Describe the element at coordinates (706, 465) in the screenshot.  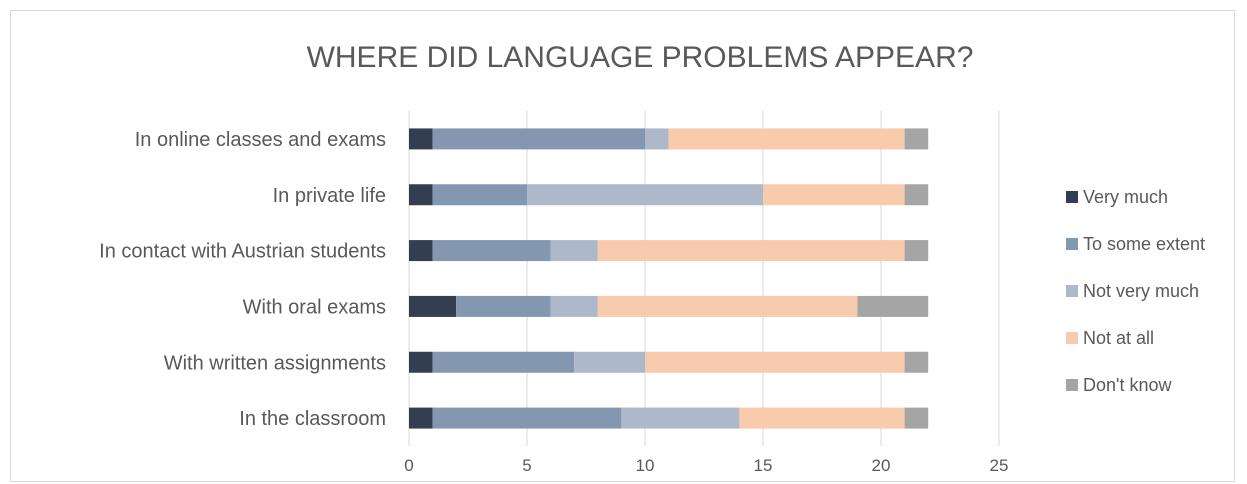
I see `x-axis-ticks: 0 5 10 15 20 25` at that location.